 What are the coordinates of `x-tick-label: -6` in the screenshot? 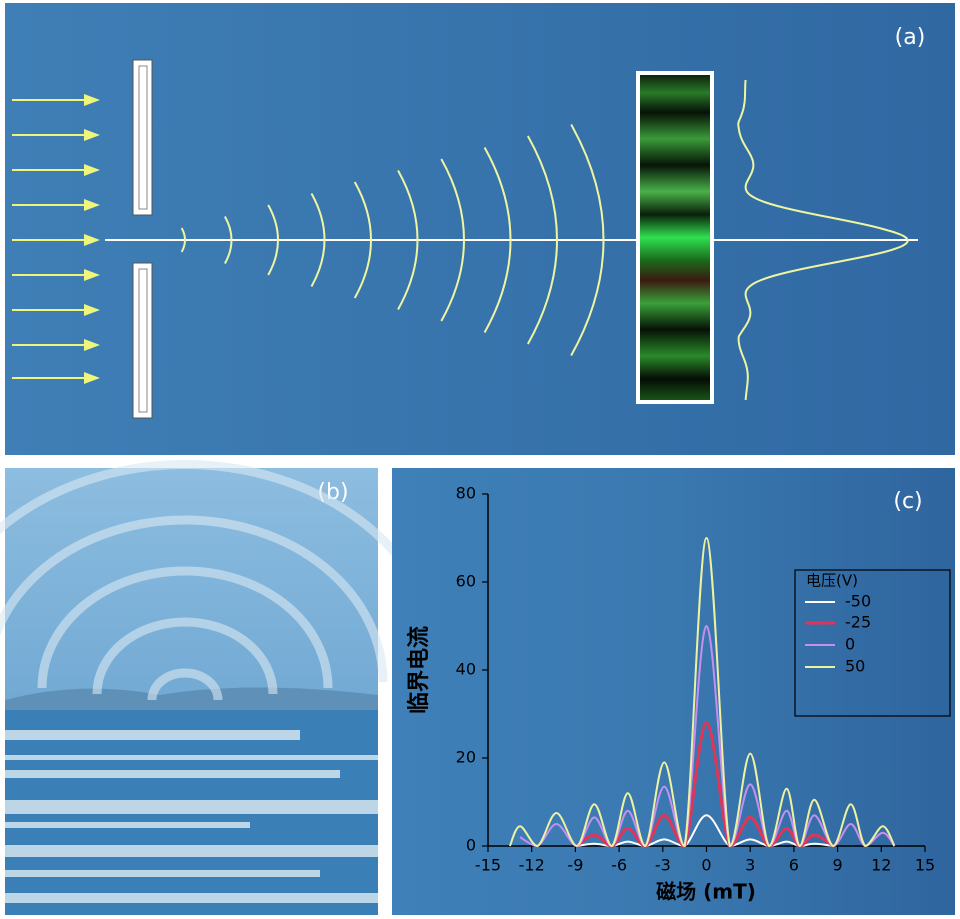 It's located at (619, 865).